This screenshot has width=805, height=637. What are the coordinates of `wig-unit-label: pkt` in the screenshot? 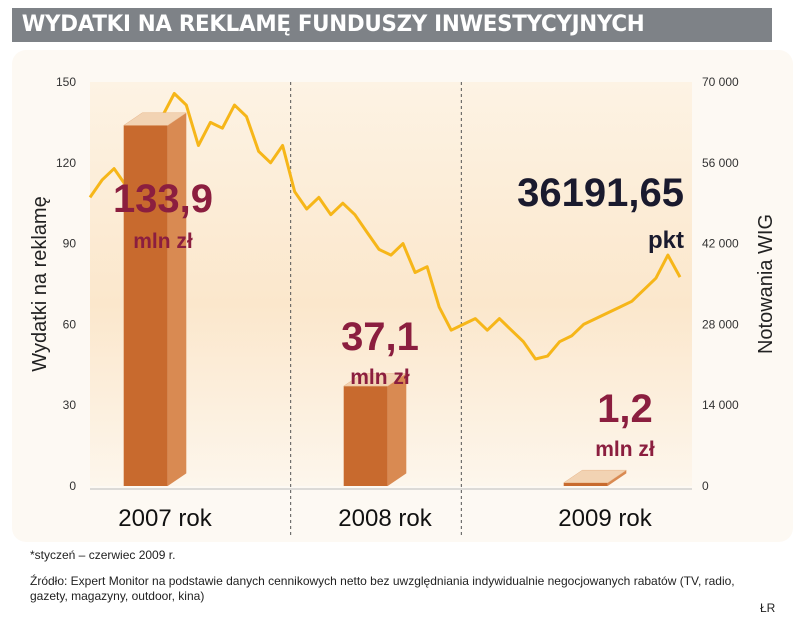 It's located at (666, 240).